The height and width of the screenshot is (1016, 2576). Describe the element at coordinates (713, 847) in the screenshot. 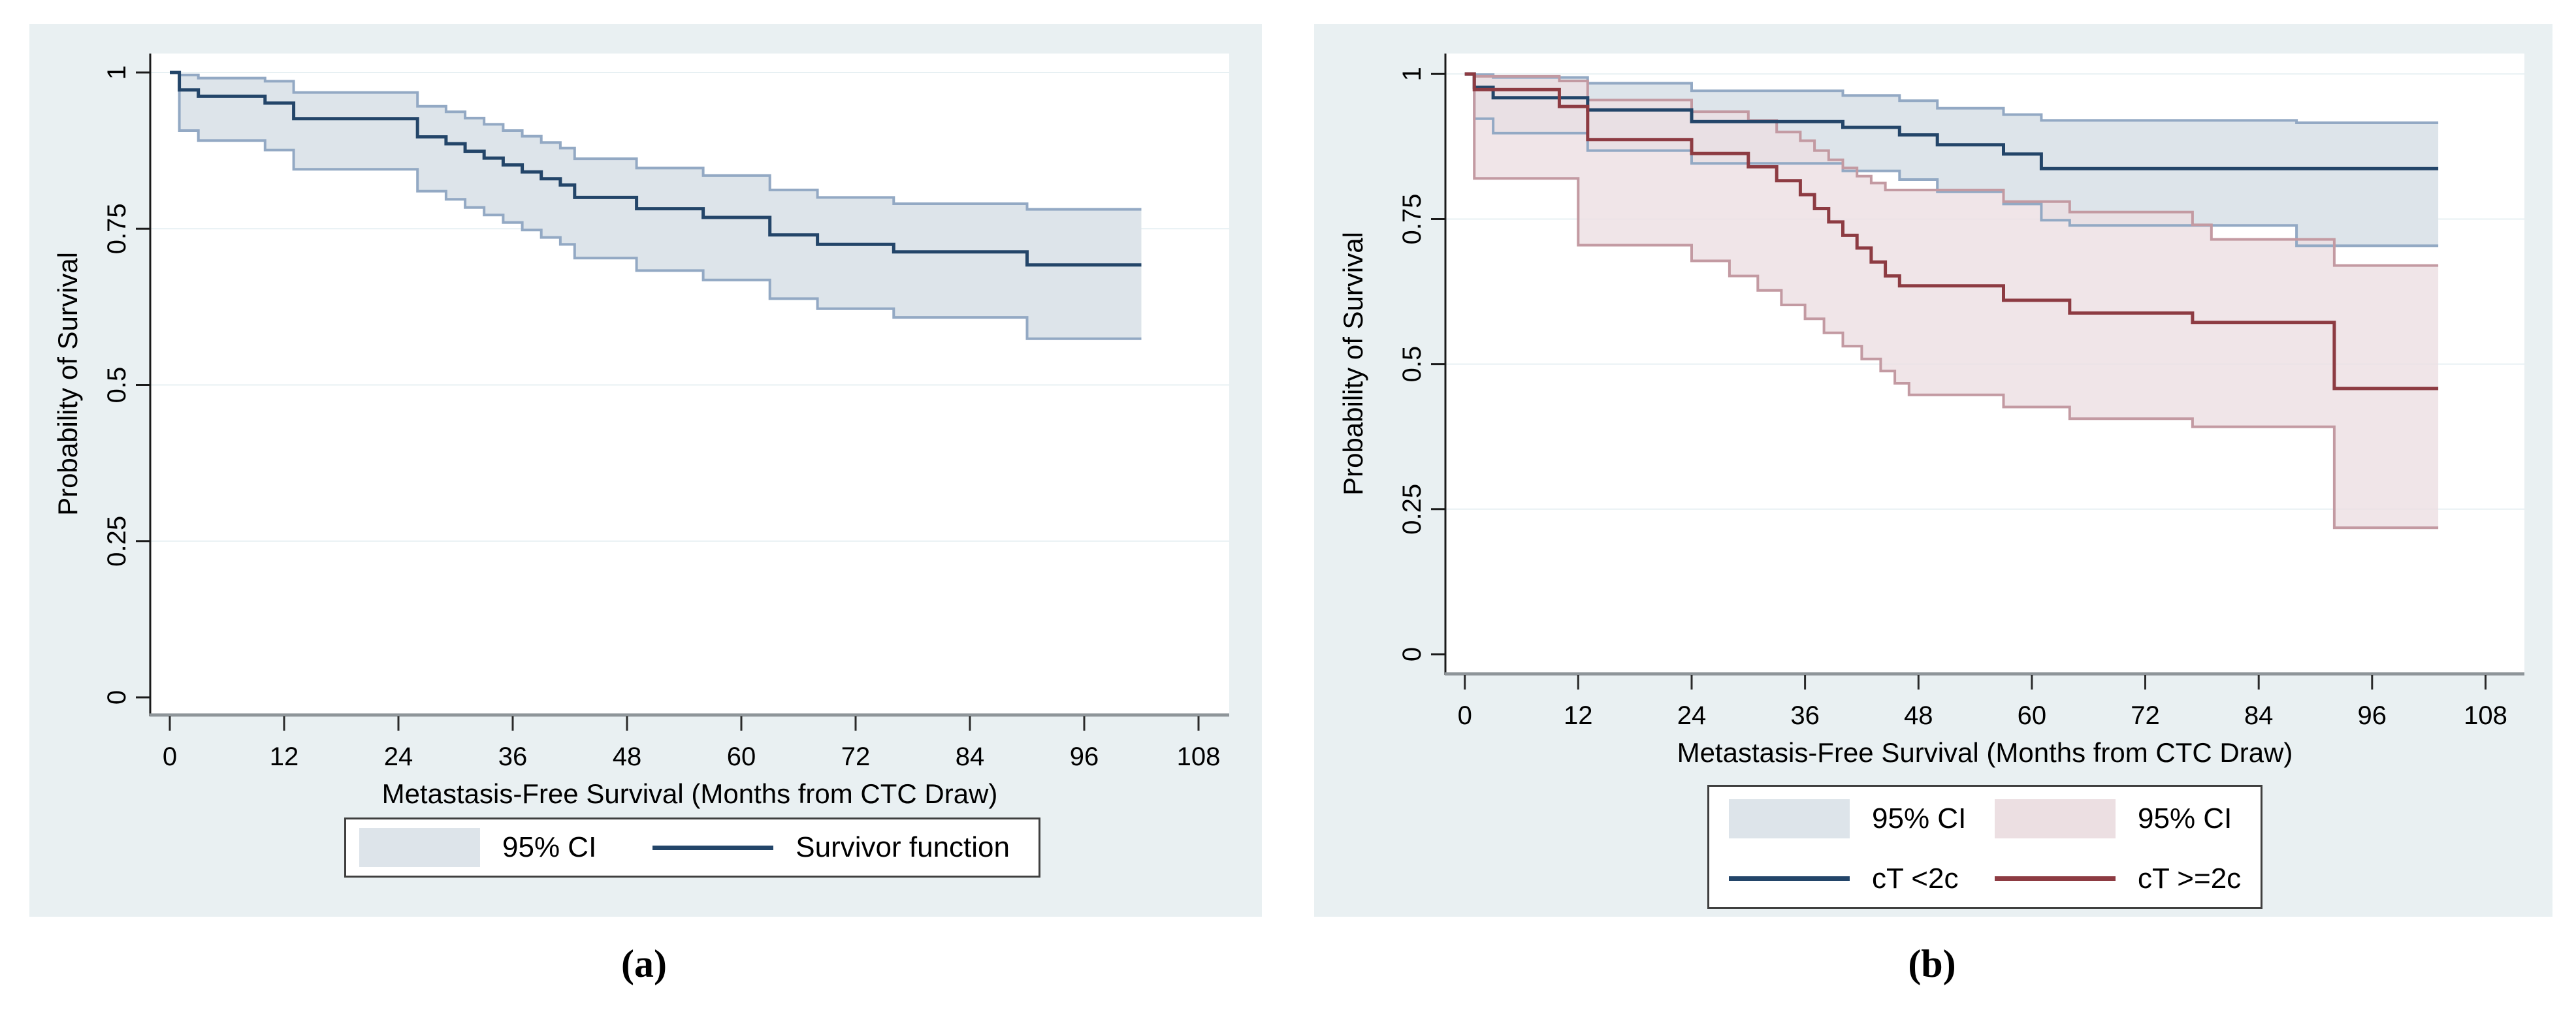

I see `survivor-line-swatch` at that location.